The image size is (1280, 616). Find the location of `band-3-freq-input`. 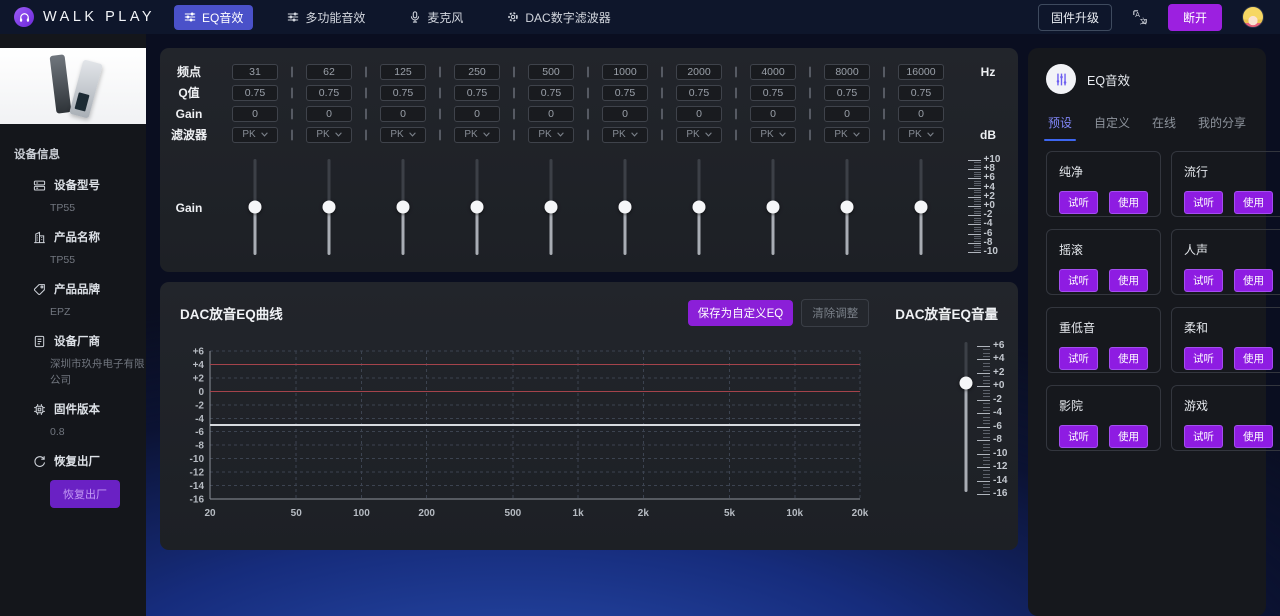

band-3-freq-input is located at coordinates (477, 71).